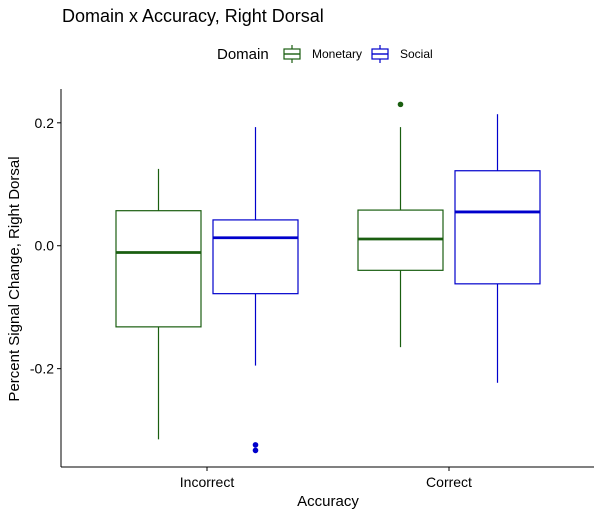 Image resolution: width=603 pixels, height=517 pixels. I want to click on x-tick-label: Correct, so click(449, 482).